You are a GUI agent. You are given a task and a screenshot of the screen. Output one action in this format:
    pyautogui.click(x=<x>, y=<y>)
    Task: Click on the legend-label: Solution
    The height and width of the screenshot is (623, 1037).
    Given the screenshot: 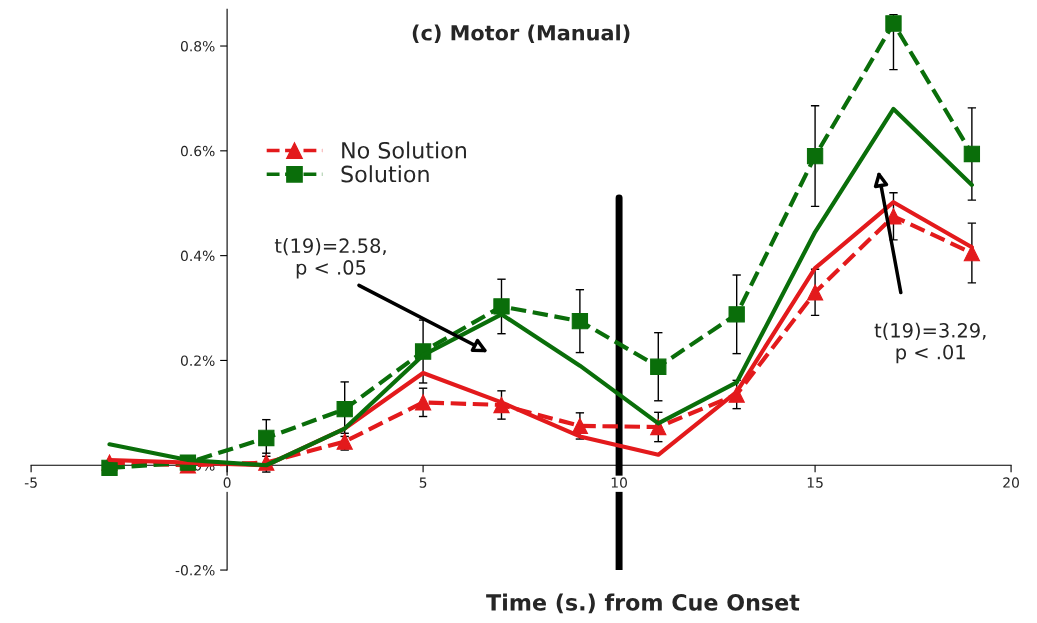 What is the action you would take?
    pyautogui.click(x=385, y=174)
    